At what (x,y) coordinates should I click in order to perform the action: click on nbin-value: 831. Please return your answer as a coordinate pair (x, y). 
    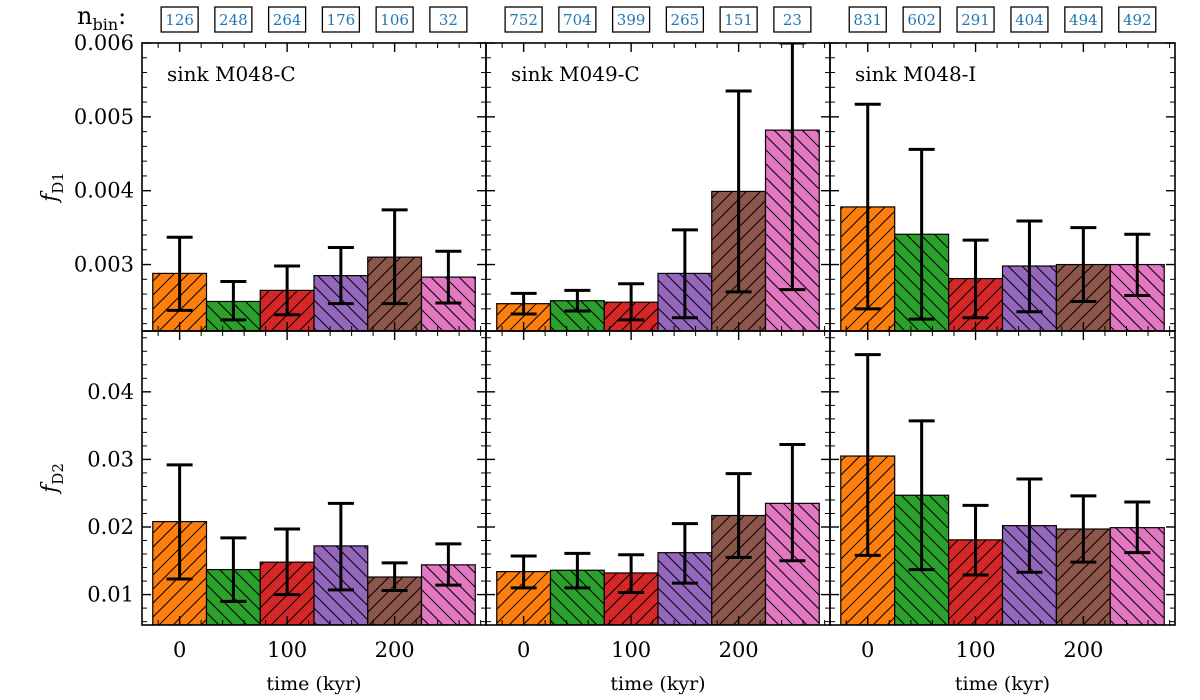
    Looking at the image, I should click on (867, 20).